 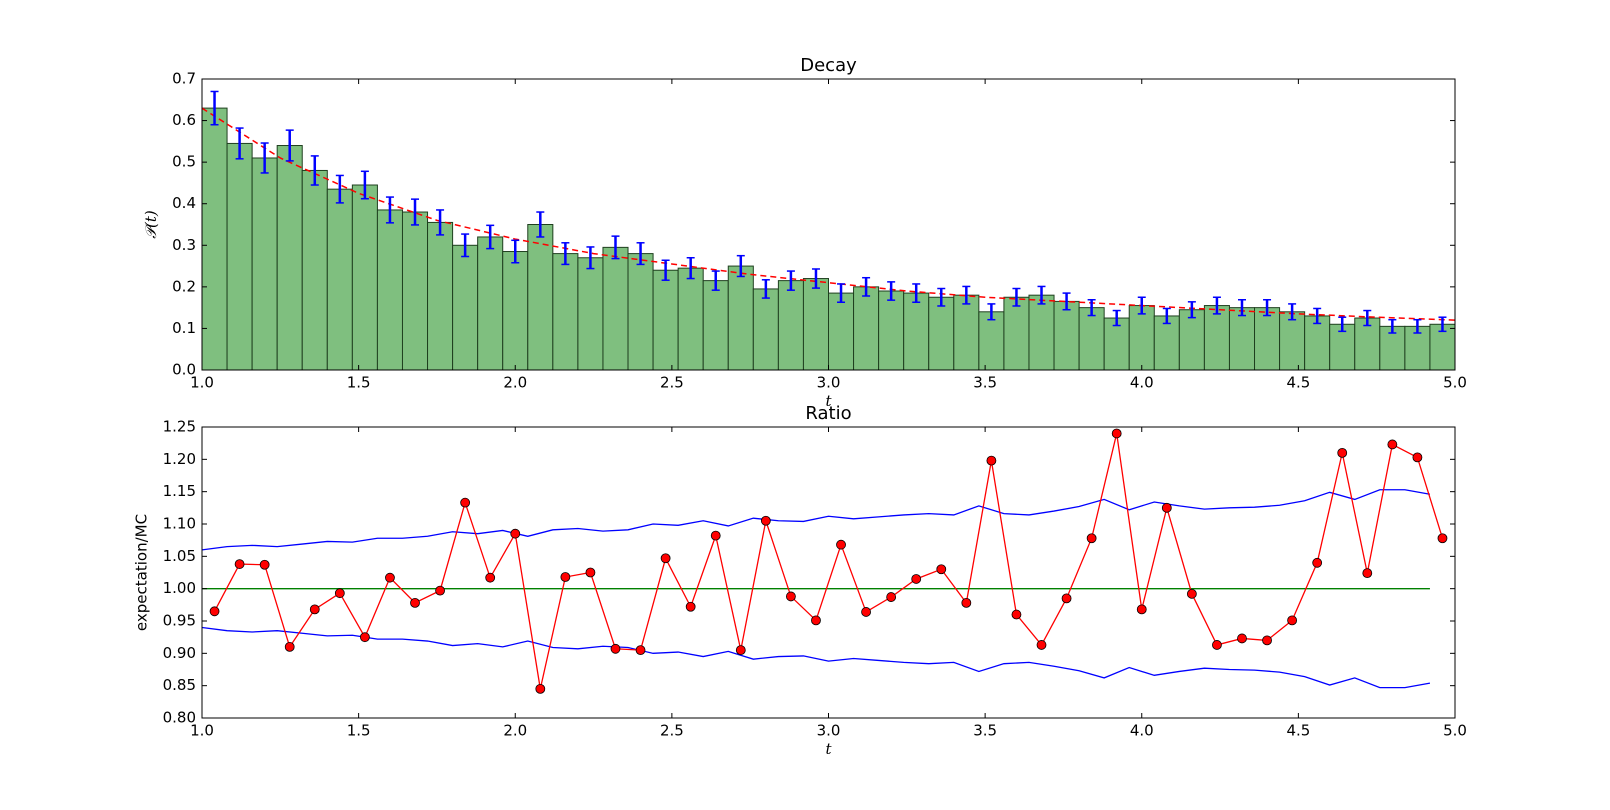 I want to click on x-tick-label: 3.5, so click(x=985, y=731).